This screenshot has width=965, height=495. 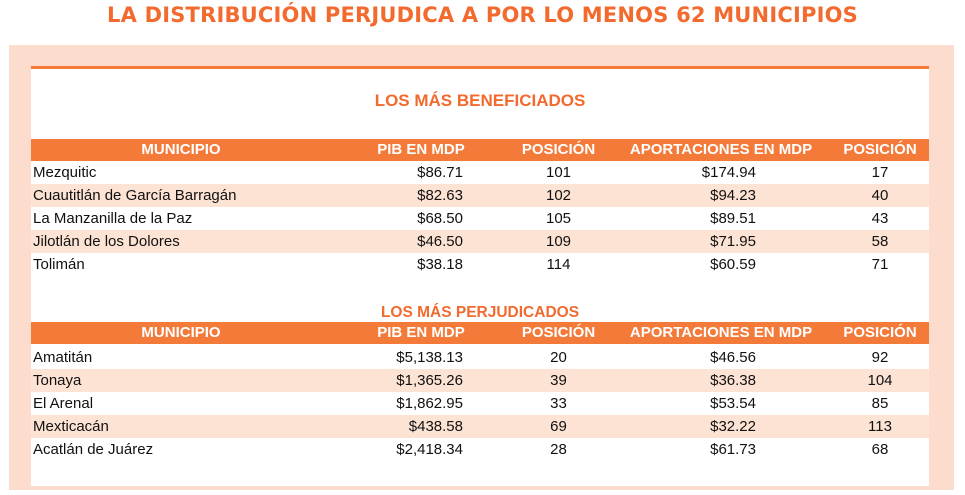 I want to click on cell-municipio: El Arenal, so click(x=63, y=403).